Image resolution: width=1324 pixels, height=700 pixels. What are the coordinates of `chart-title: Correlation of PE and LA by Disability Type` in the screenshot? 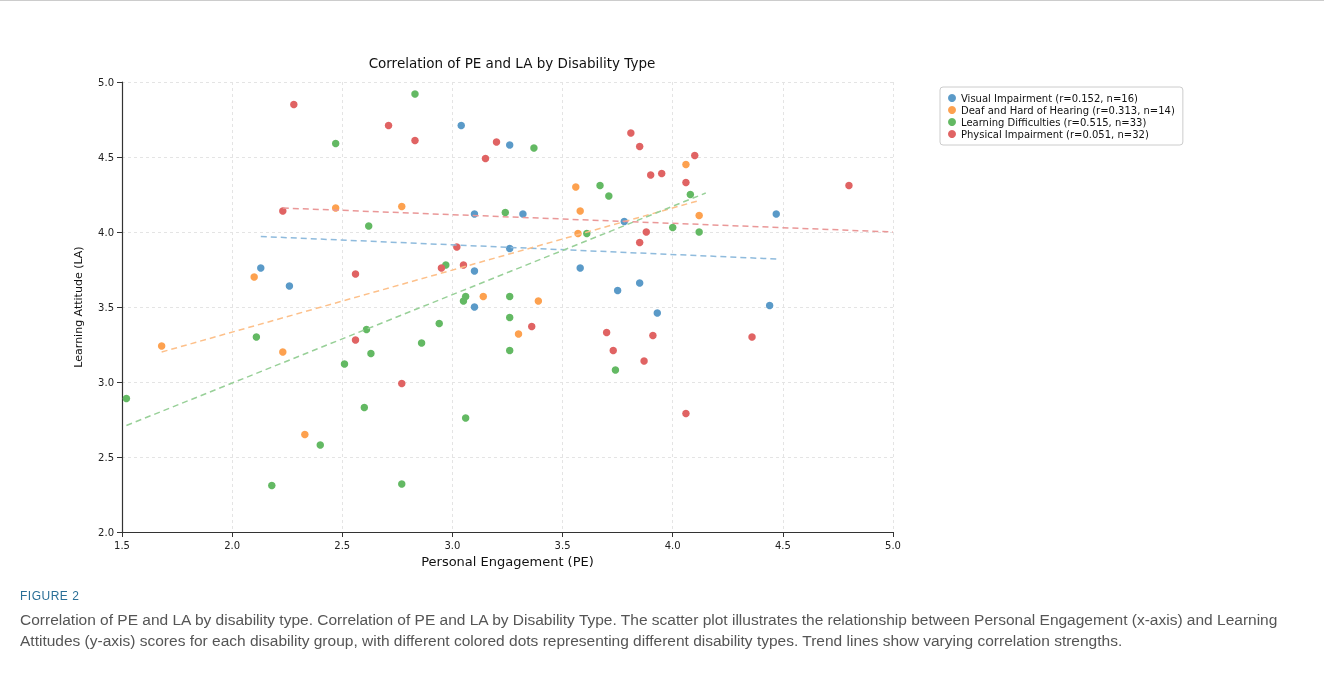 It's located at (512, 63).